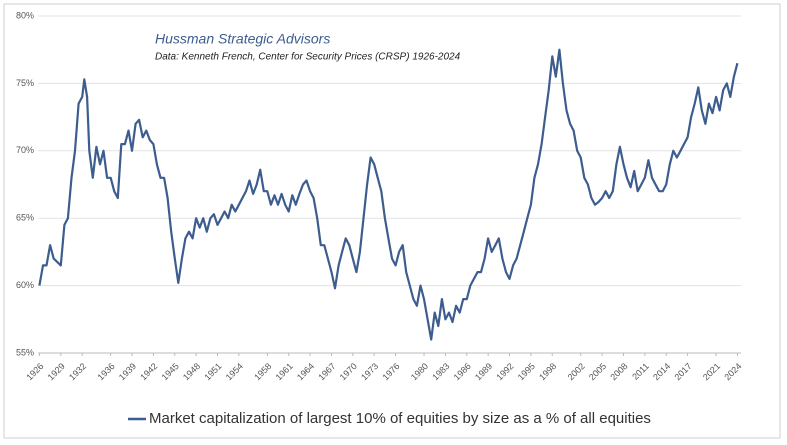 The width and height of the screenshot is (787, 445). Describe the element at coordinates (25, 285) in the screenshot. I see `y-tick-label: 60%` at that location.